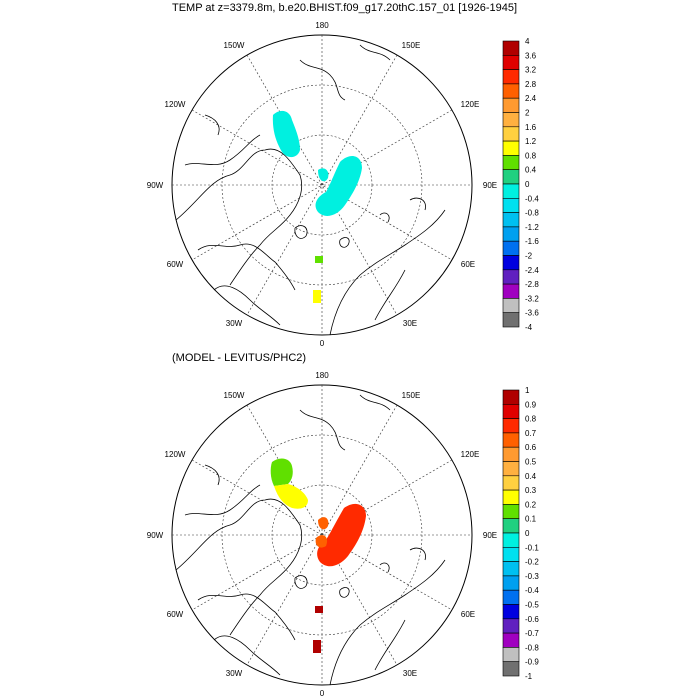 This screenshot has width=700, height=700. What do you see at coordinates (531, 504) in the screenshot?
I see `colorbar-tick-label: 0.2` at bounding box center [531, 504].